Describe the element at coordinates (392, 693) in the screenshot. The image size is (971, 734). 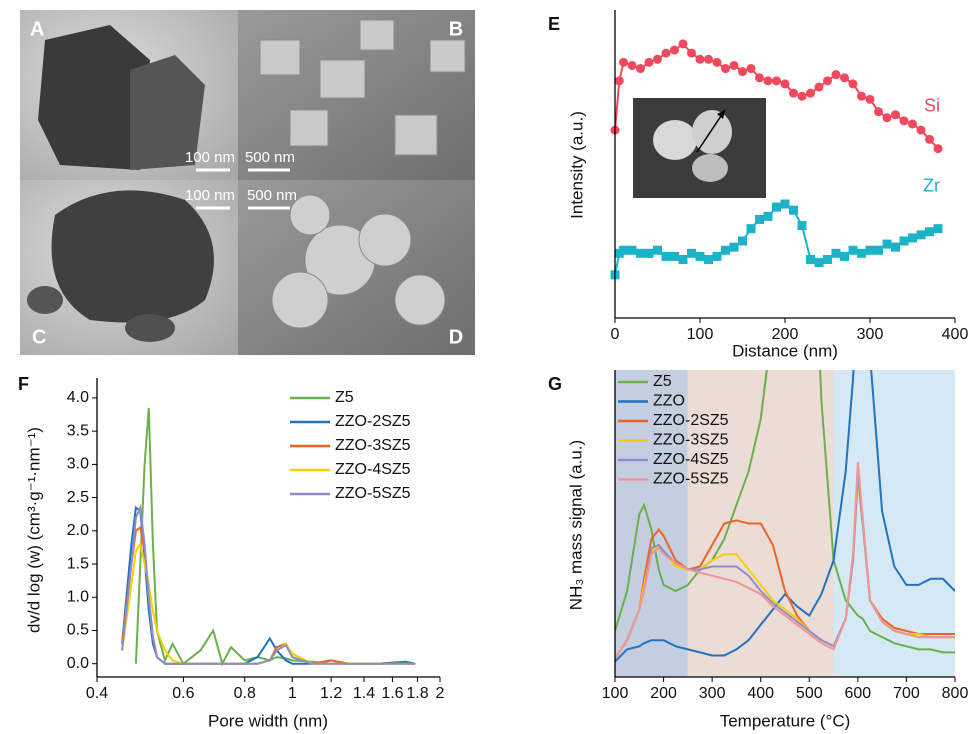
I see `x-tick-label: 1.6` at that location.